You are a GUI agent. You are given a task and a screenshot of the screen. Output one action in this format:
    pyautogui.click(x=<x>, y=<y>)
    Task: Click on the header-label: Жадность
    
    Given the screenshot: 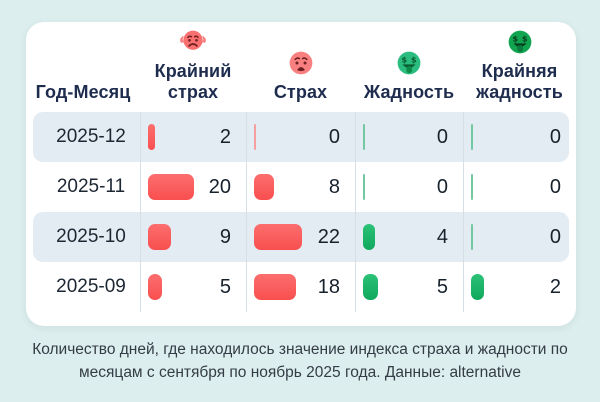 What is the action you would take?
    pyautogui.click(x=409, y=92)
    